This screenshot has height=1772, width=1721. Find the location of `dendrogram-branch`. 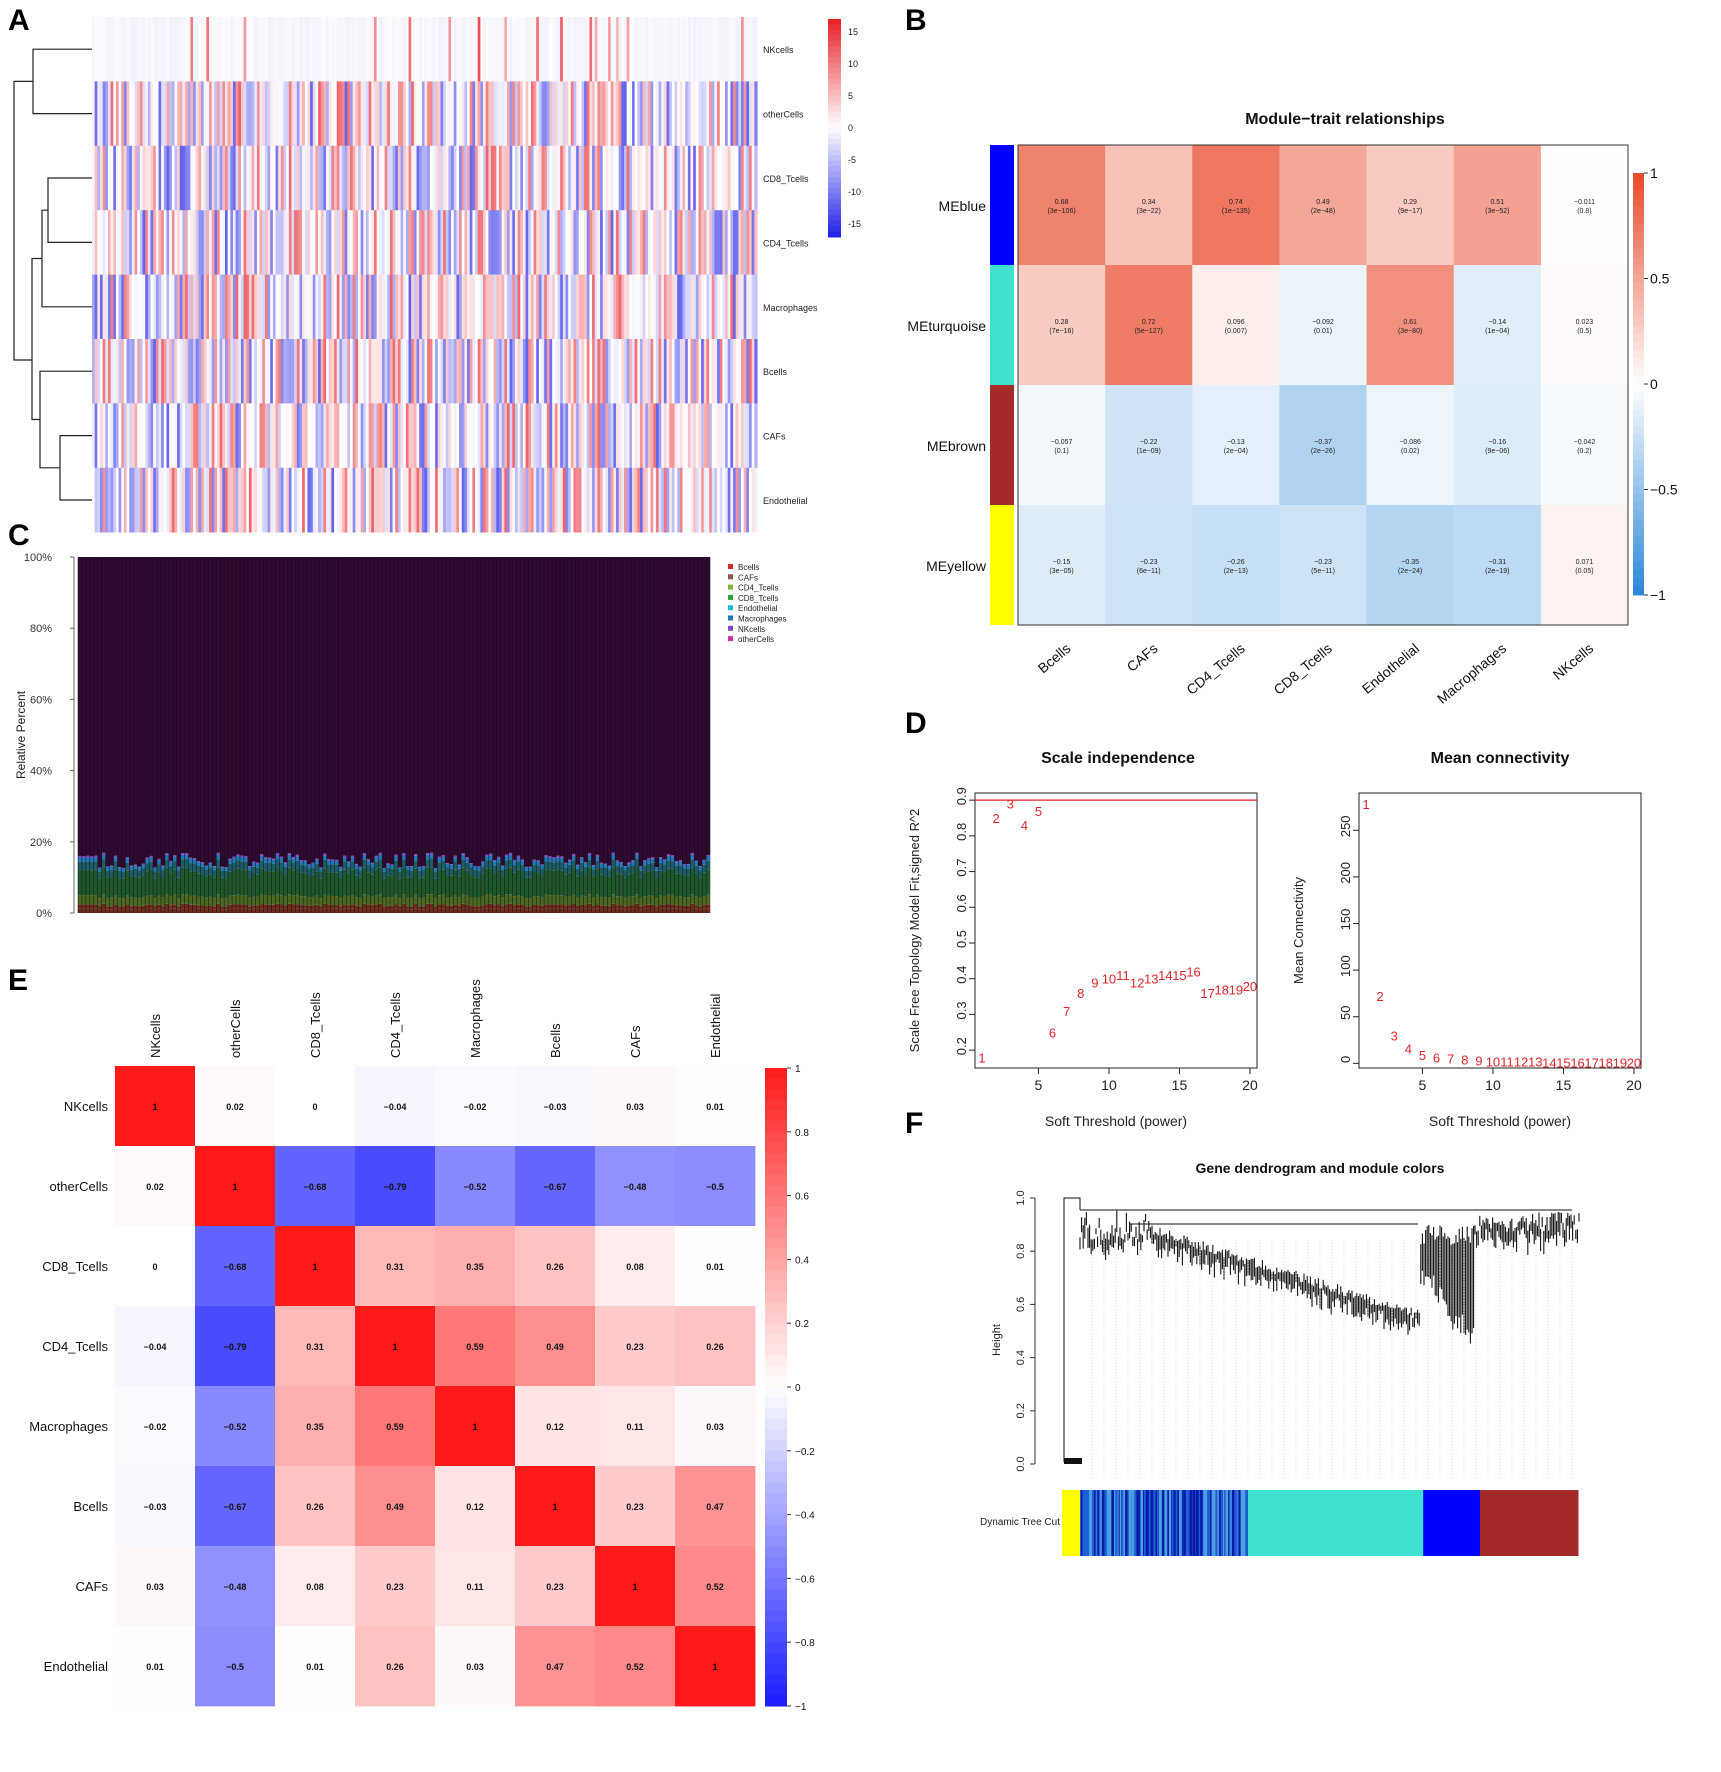

dendrogram-branch is located at coordinates (69, 210).